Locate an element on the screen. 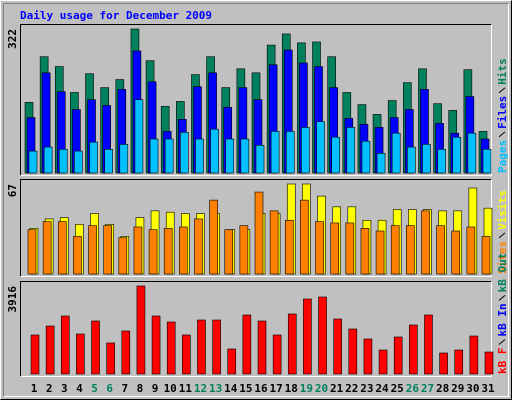 This screenshot has height=400, width=512. legend-label: Hits is located at coordinates (502, 71).